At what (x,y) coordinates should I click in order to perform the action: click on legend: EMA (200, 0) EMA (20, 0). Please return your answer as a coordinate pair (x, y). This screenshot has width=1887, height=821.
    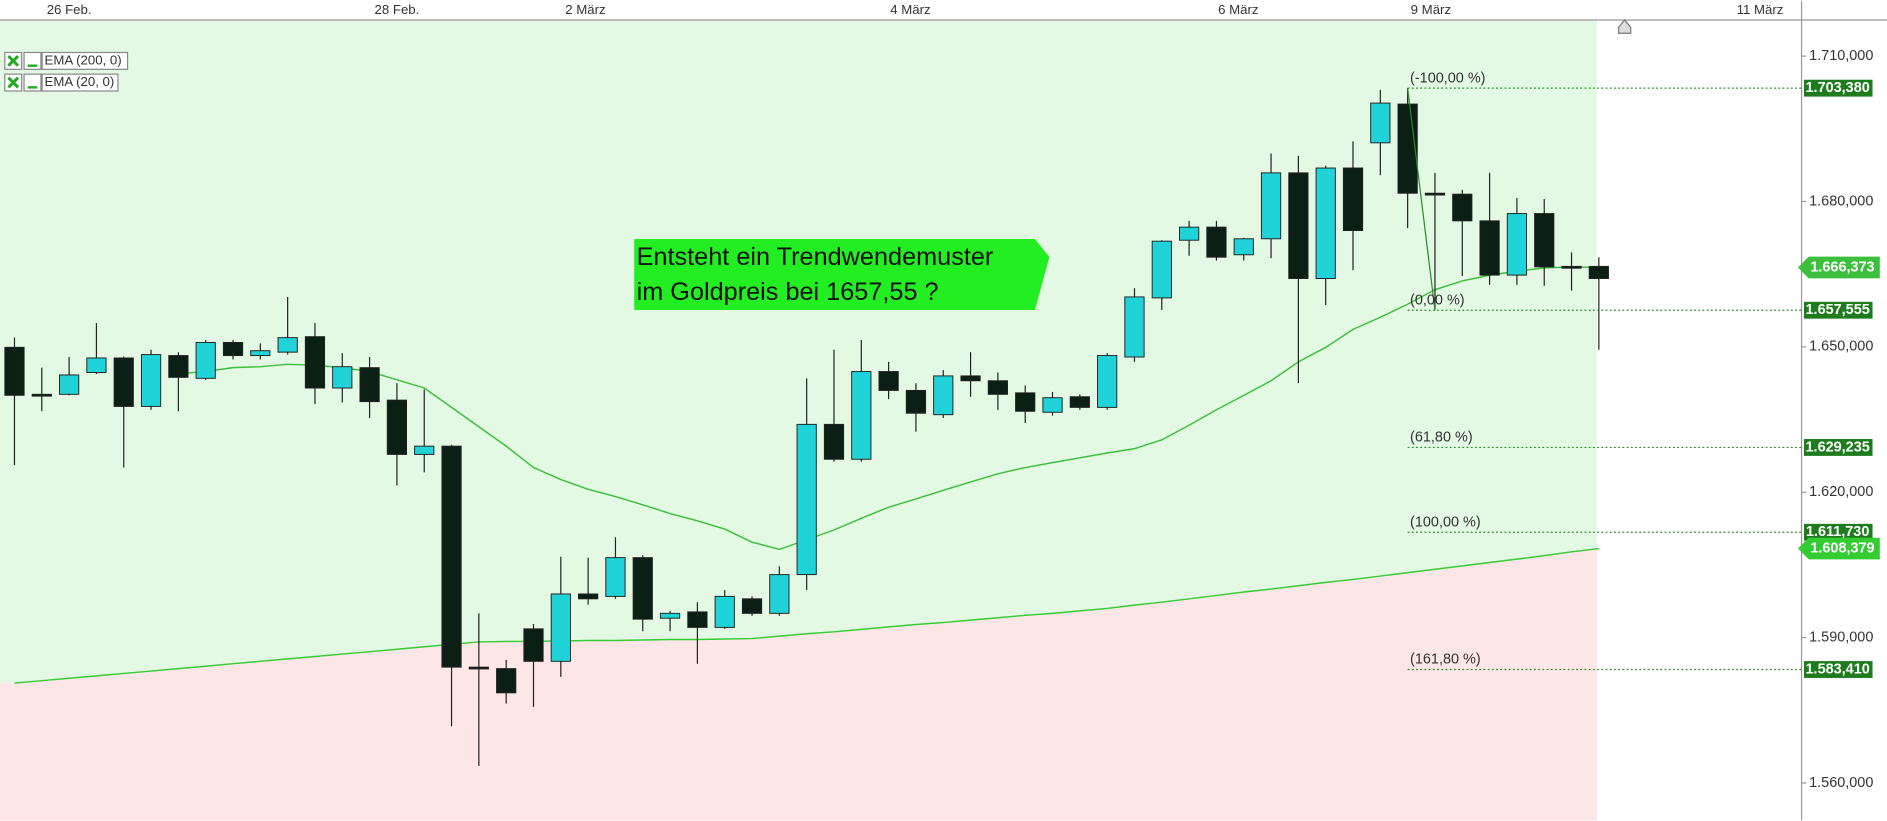
    Looking at the image, I should click on (66, 71).